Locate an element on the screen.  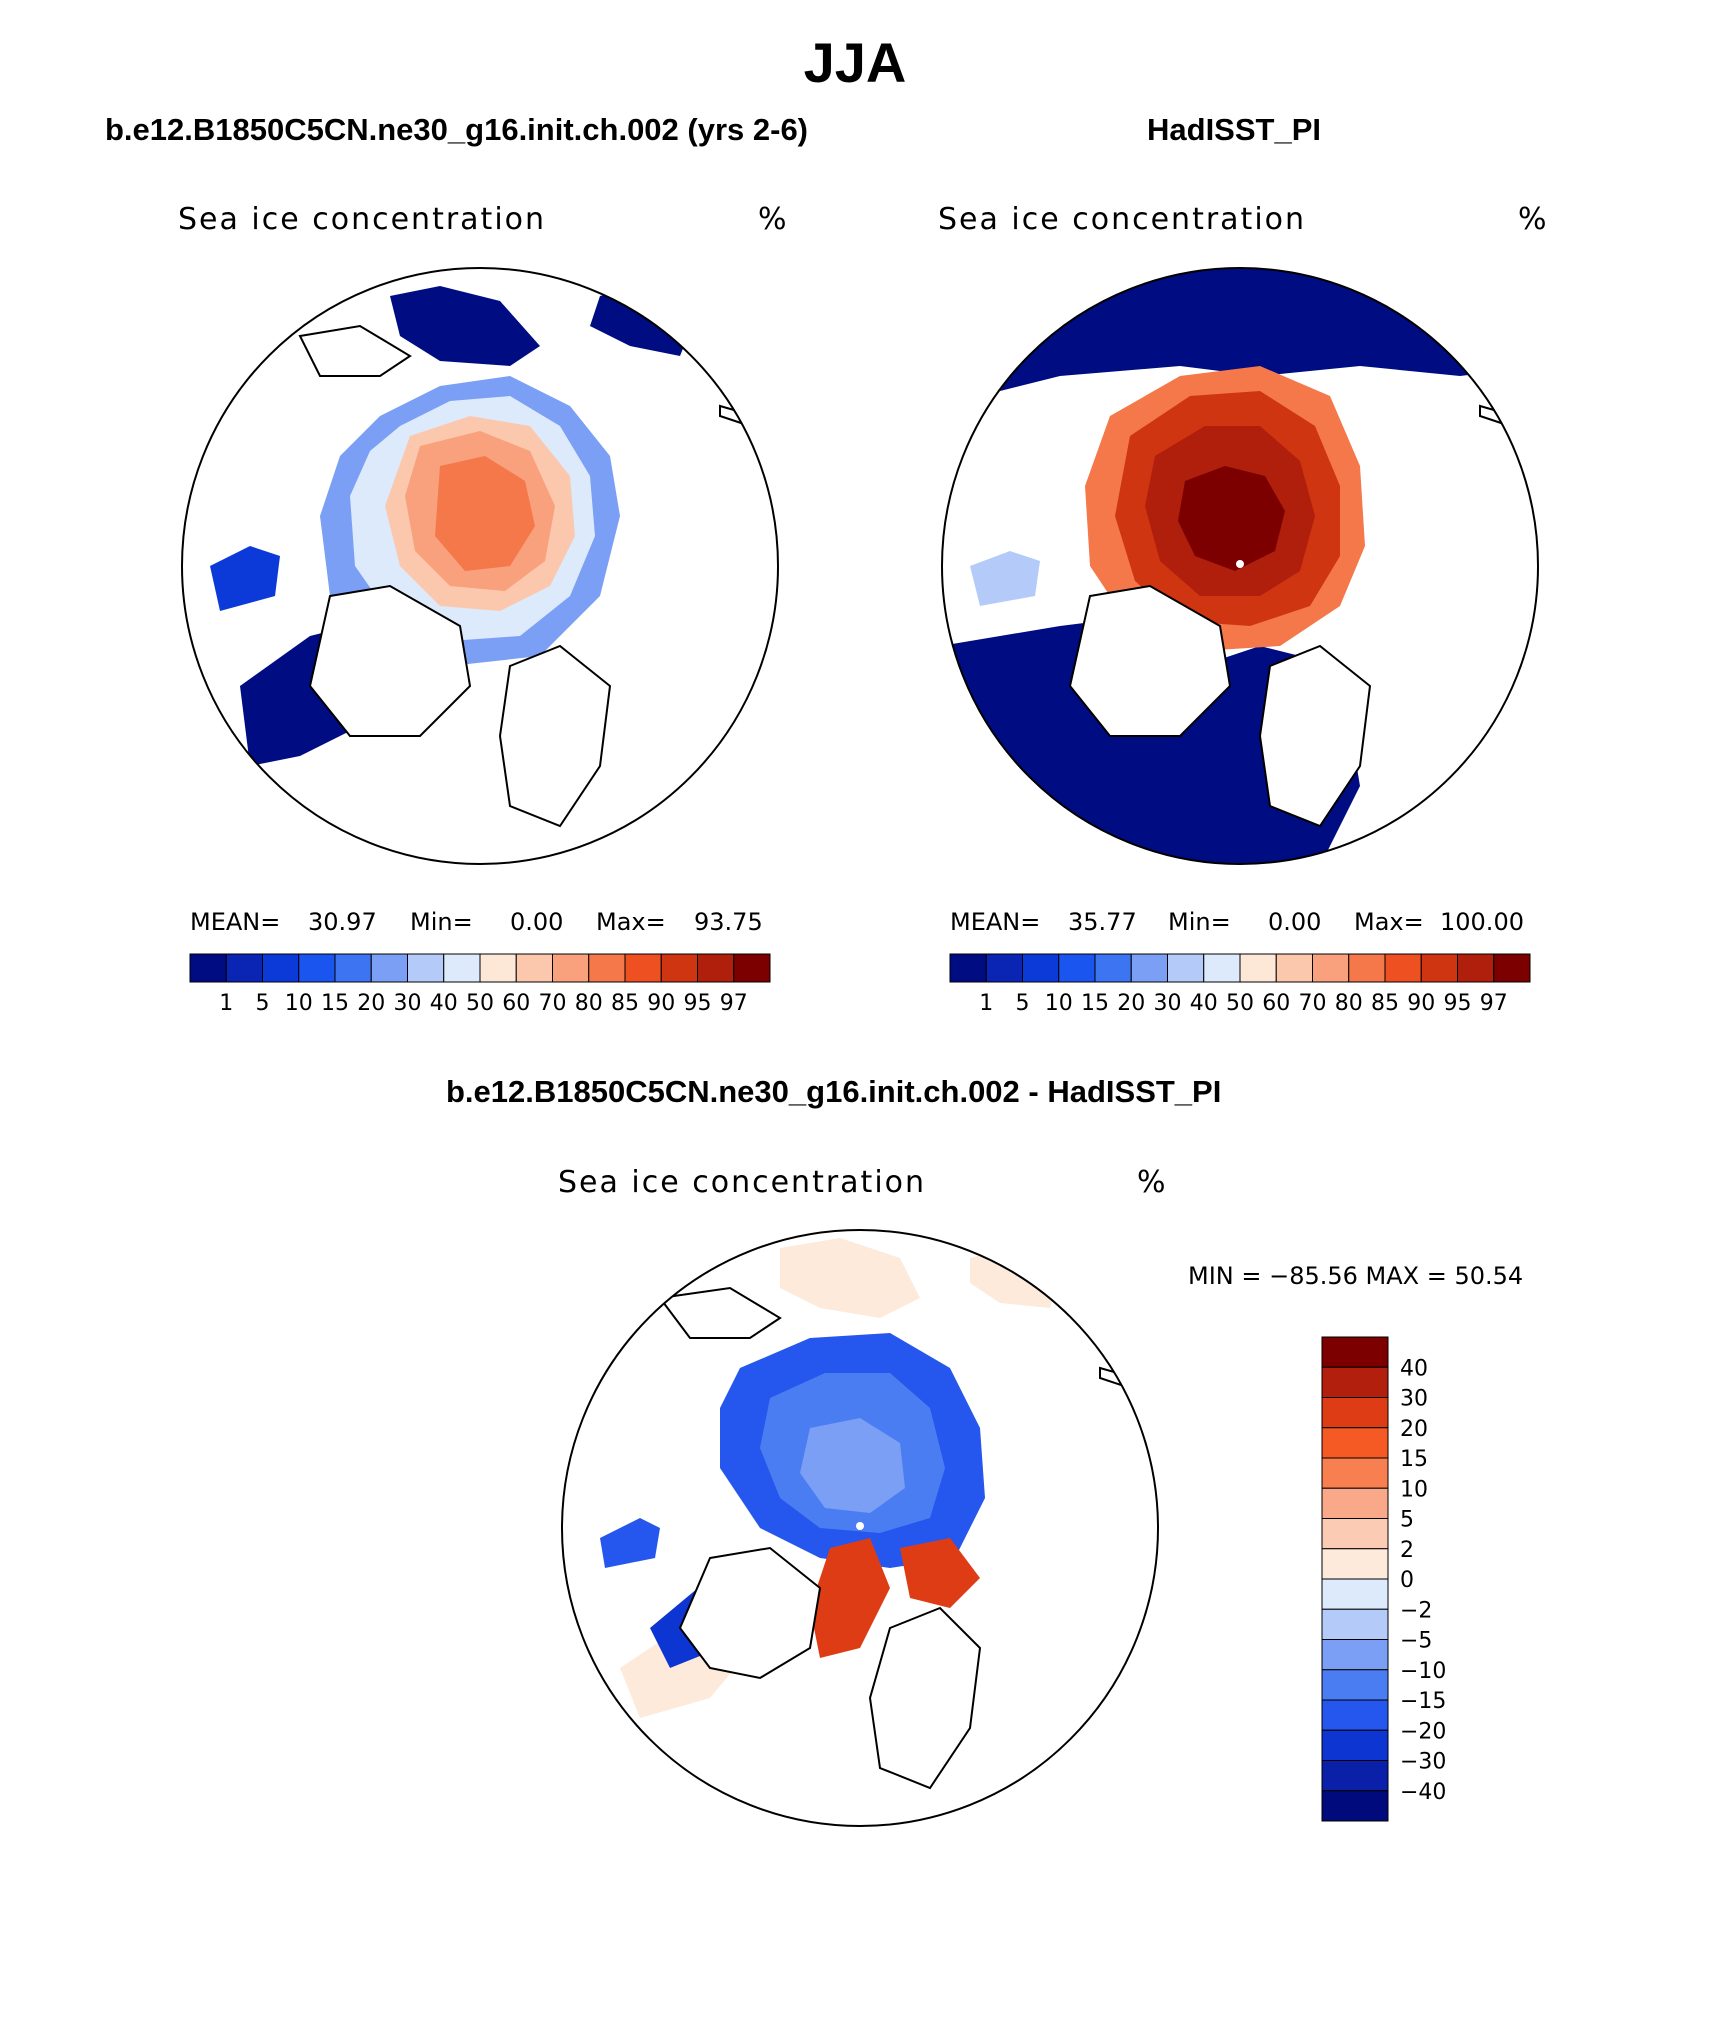
map-right-observed is located at coordinates (1240, 566).